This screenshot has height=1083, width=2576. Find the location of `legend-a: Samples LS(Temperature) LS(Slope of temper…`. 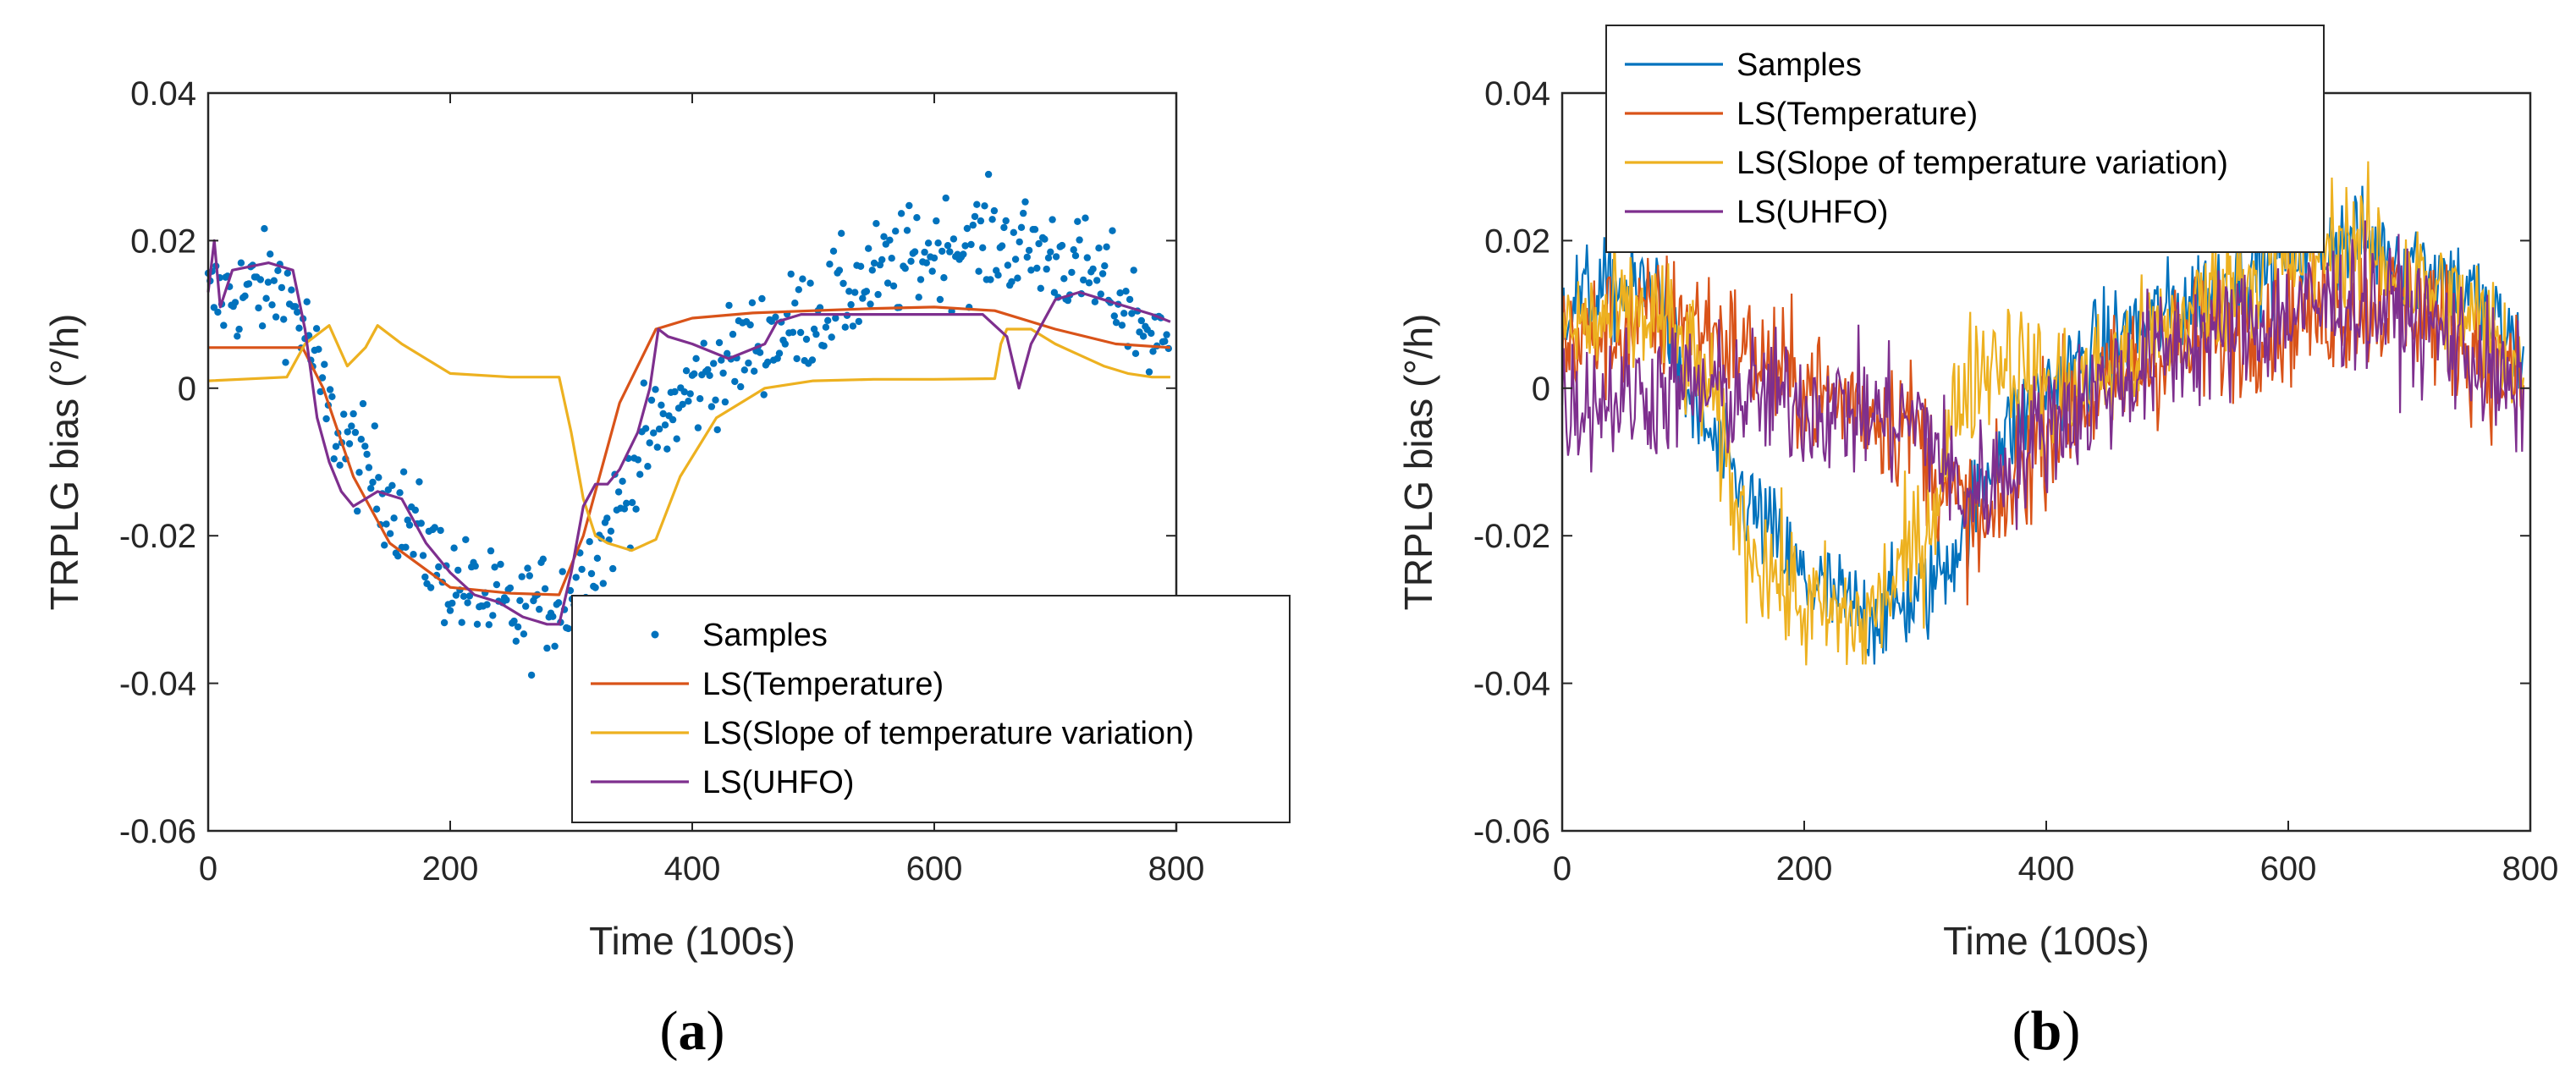

legend-a: Samples LS(Temperature) LS(Slope of temper… is located at coordinates (931, 709).